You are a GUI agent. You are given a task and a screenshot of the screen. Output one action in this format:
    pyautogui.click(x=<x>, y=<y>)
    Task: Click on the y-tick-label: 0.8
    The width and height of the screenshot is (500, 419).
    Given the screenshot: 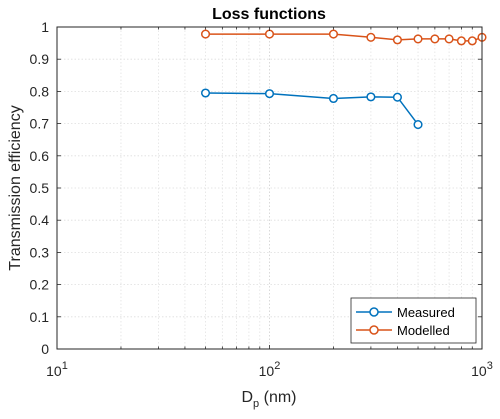 What is the action you would take?
    pyautogui.click(x=40, y=91)
    